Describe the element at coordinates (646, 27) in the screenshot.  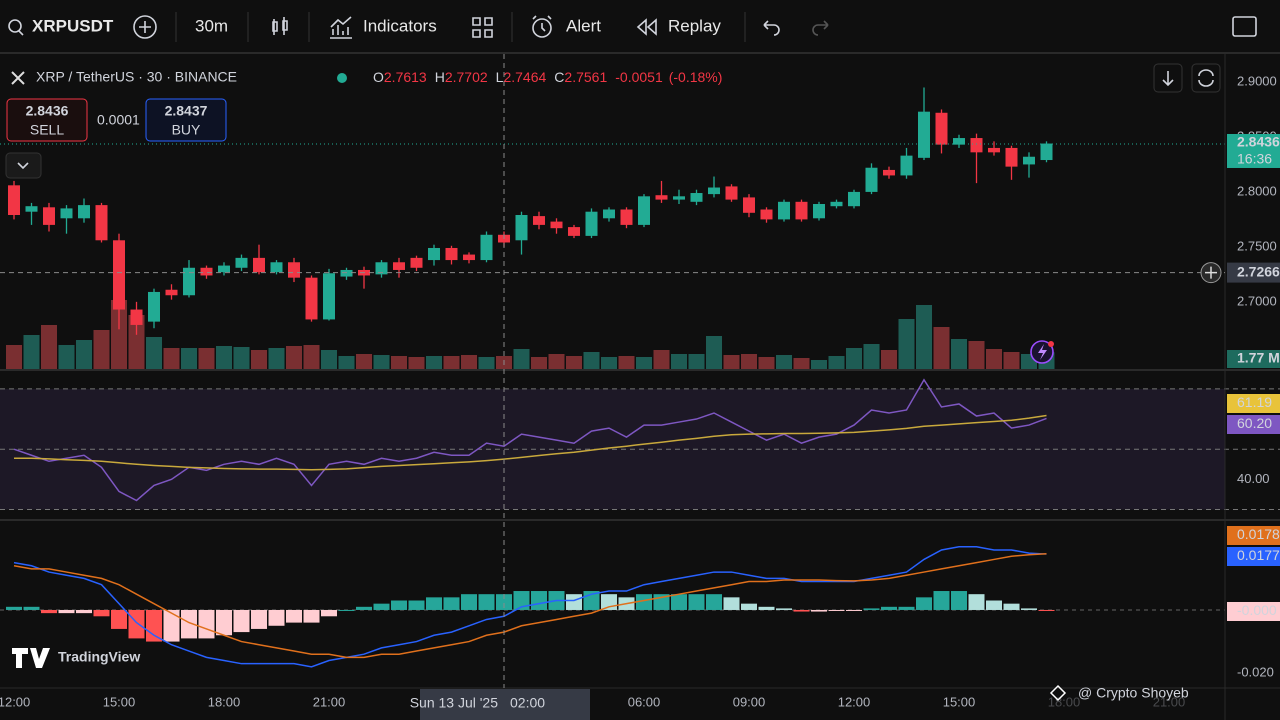
I see `replay-icon` at that location.